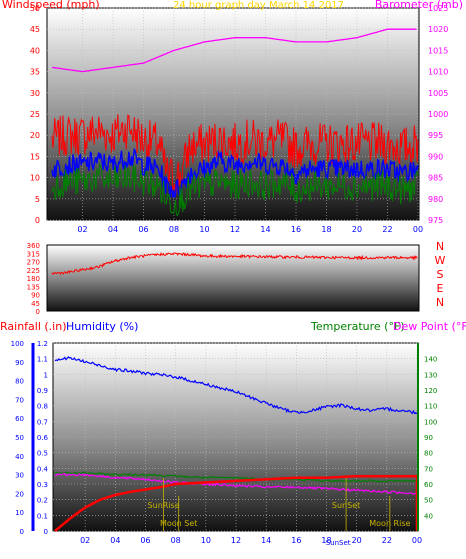 The height and width of the screenshot is (559, 466). I want to click on graph-title: 24 hour graph day March 14 2017, so click(258, 5).